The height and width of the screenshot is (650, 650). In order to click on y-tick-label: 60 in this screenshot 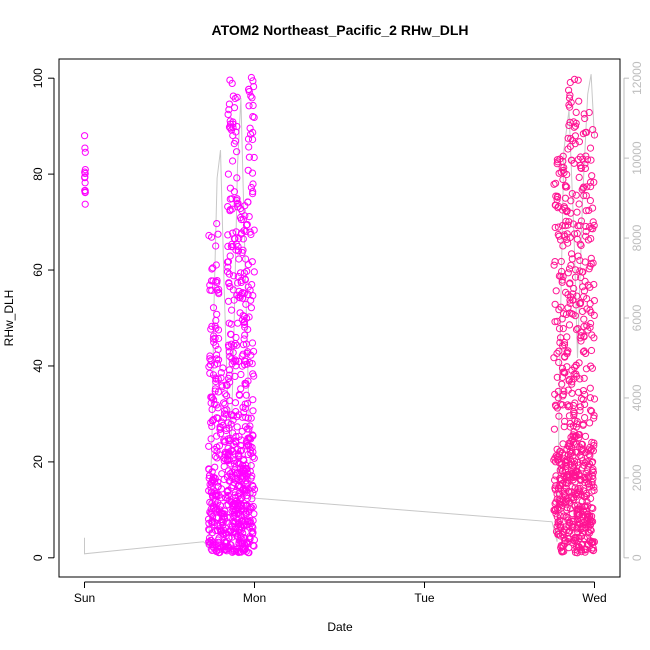, I will do `click(38, 270)`.